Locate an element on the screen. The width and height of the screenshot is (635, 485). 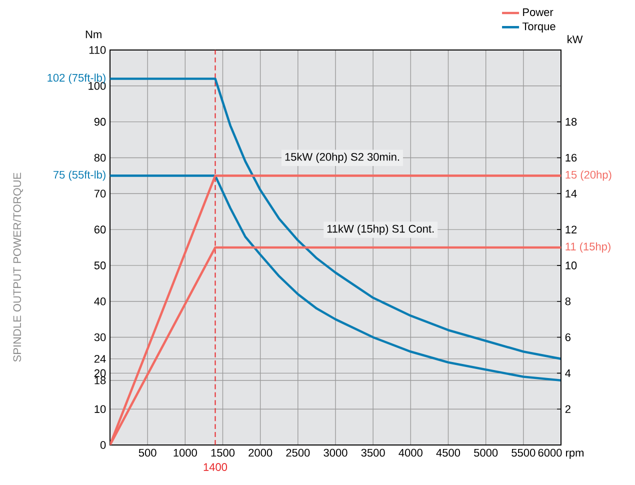
y2-tick-label: 18 is located at coordinates (571, 122).